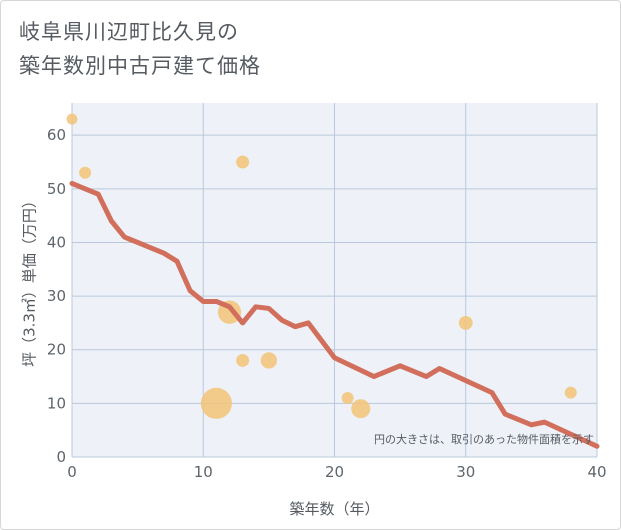  Describe the element at coordinates (56, 403) in the screenshot. I see `y-tick-label: 10` at that location.